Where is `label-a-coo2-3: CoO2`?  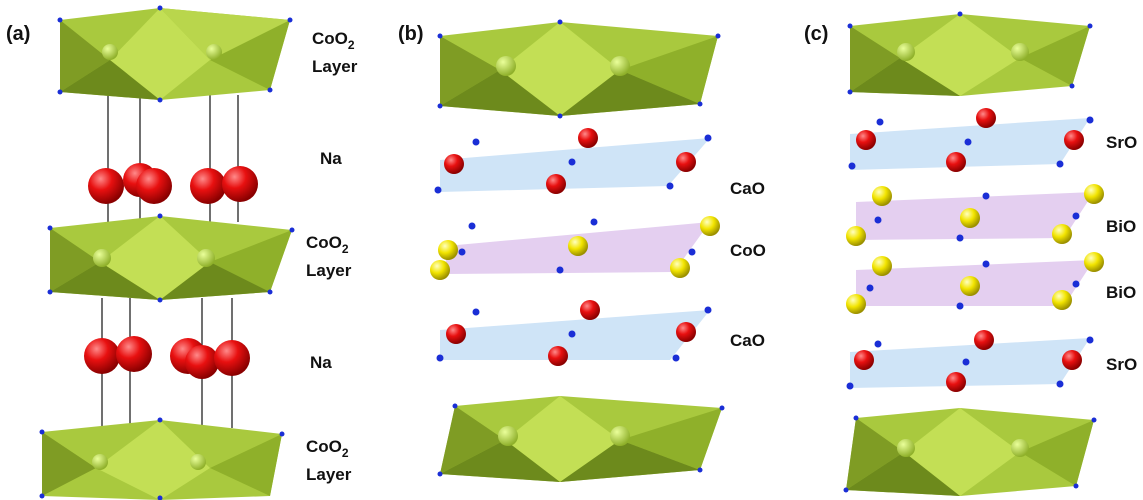
label-a-coo2-3: CoO2 is located at coordinates (327, 448).